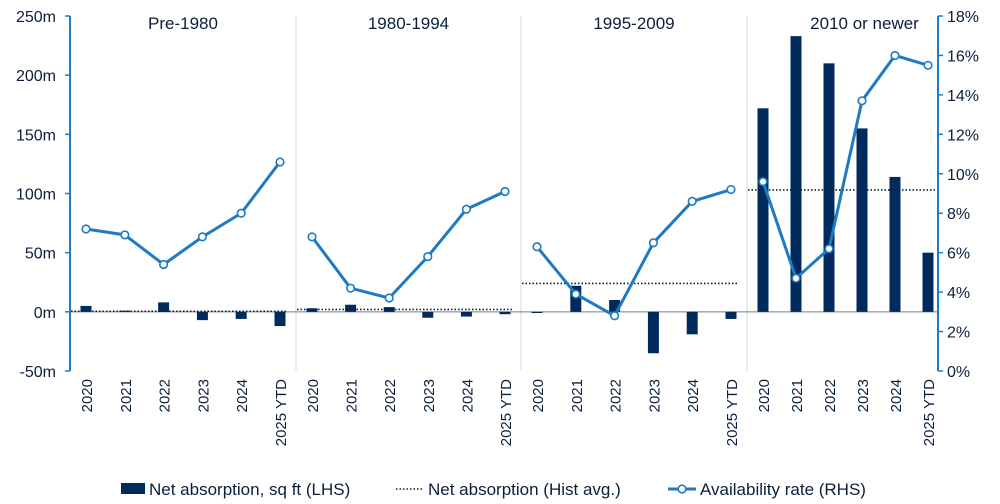 The height and width of the screenshot is (504, 1000). Describe the element at coordinates (183, 23) in the screenshot. I see `panel-title: Pre-1980` at that location.